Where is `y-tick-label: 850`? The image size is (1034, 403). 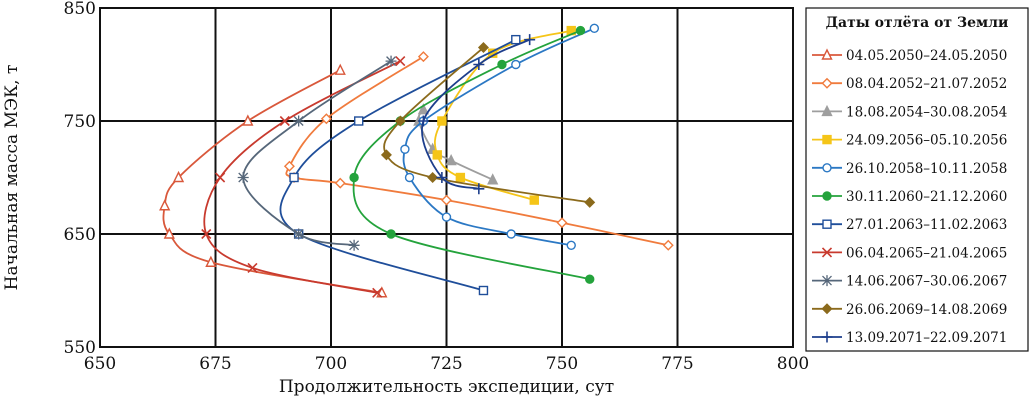
y-tick-label: 850 is located at coordinates (80, 9).